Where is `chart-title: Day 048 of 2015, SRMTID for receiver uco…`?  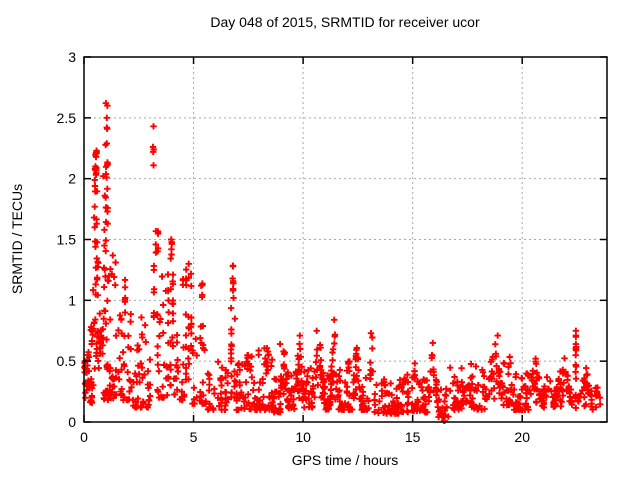
chart-title: Day 048 of 2015, SRMTID for receiver uco… is located at coordinates (345, 22).